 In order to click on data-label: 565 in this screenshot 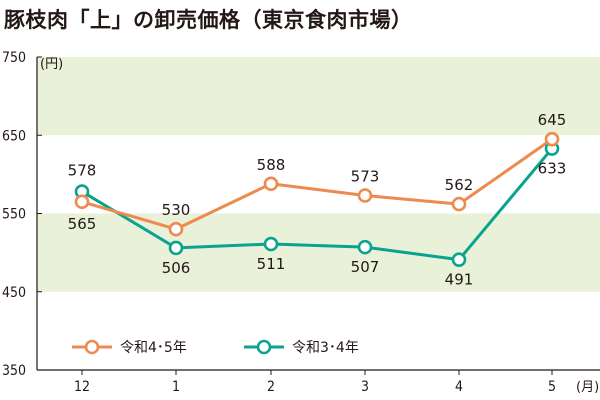, I will do `click(82, 224)`.